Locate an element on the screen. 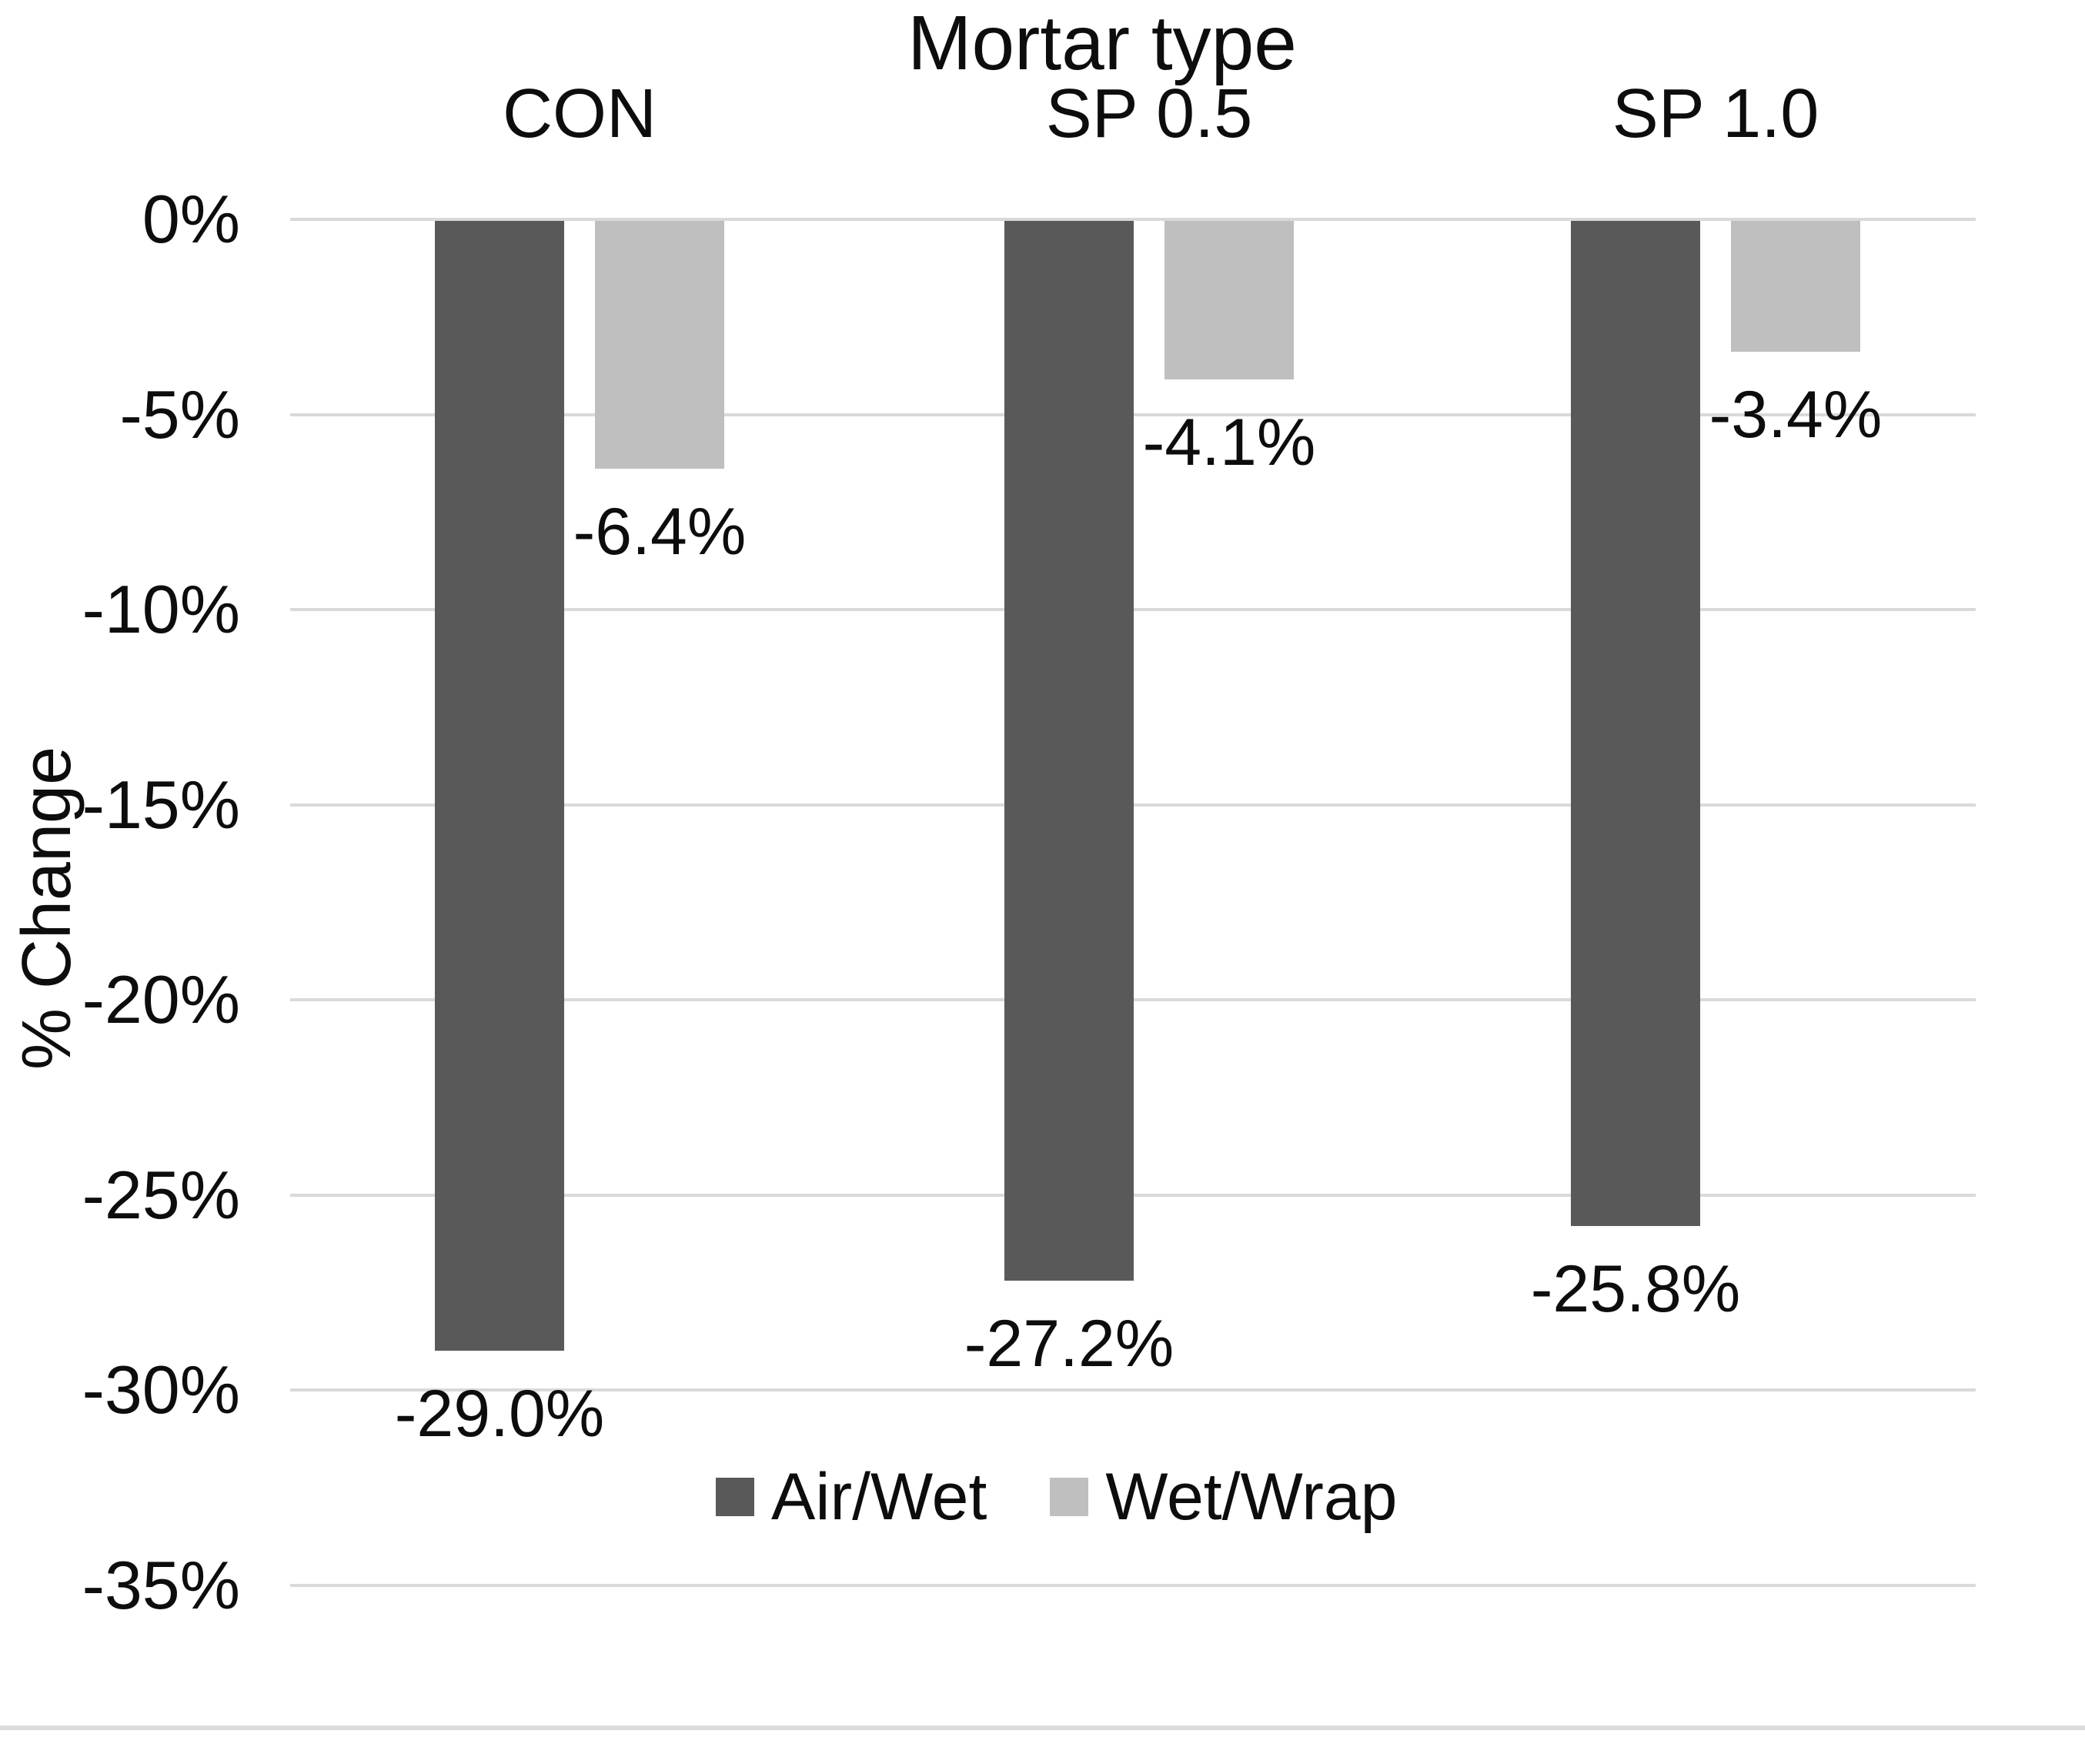 This screenshot has height=1764, width=2085. data-label-air-wet-sp-0.5: -27.2% is located at coordinates (1069, 1344).